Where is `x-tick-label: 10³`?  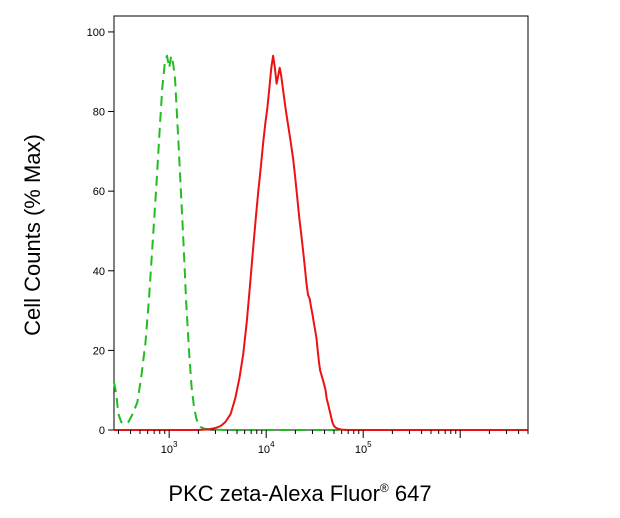
x-tick-label: 10³ is located at coordinates (169, 448).